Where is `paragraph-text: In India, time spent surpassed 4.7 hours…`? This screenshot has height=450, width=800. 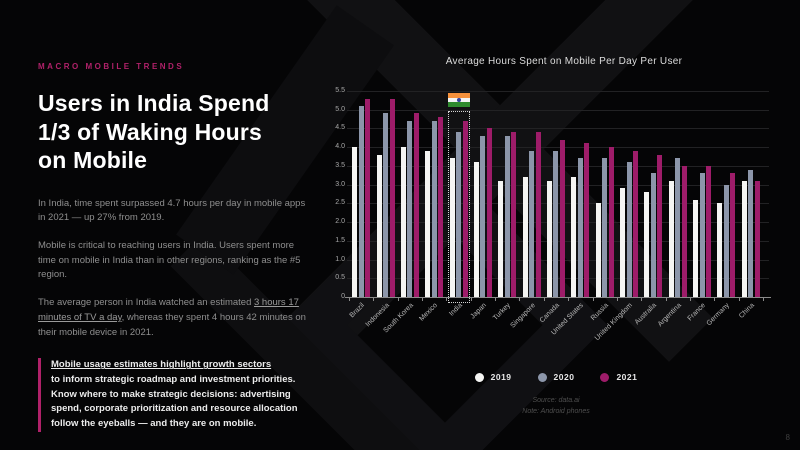
paragraph-text: In India, time spent surpassed 4.7 hours… is located at coordinates (172, 210).